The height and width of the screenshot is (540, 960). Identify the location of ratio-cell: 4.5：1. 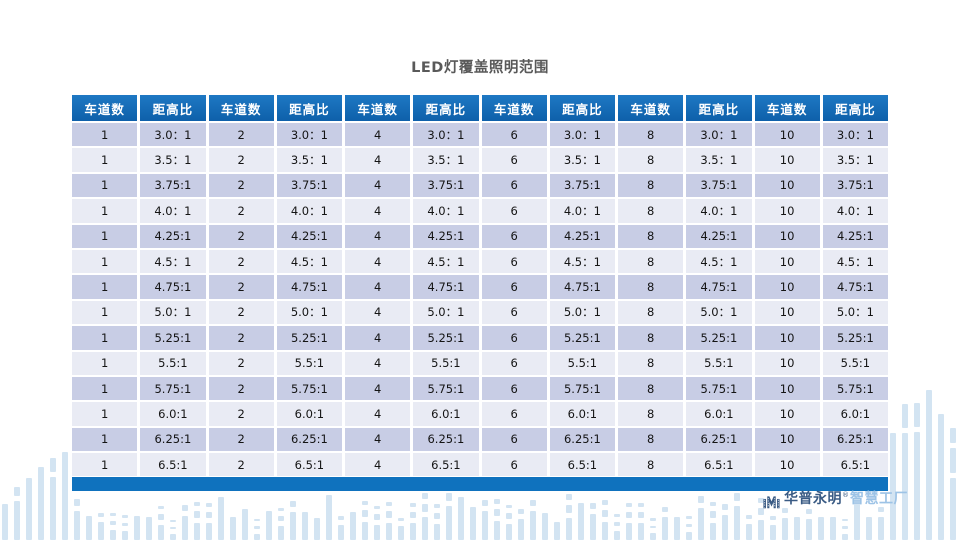
(719, 261).